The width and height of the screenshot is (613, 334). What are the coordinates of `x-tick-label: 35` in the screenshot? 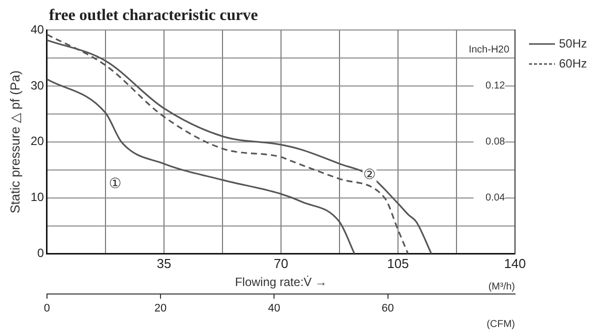 It's located at (164, 264).